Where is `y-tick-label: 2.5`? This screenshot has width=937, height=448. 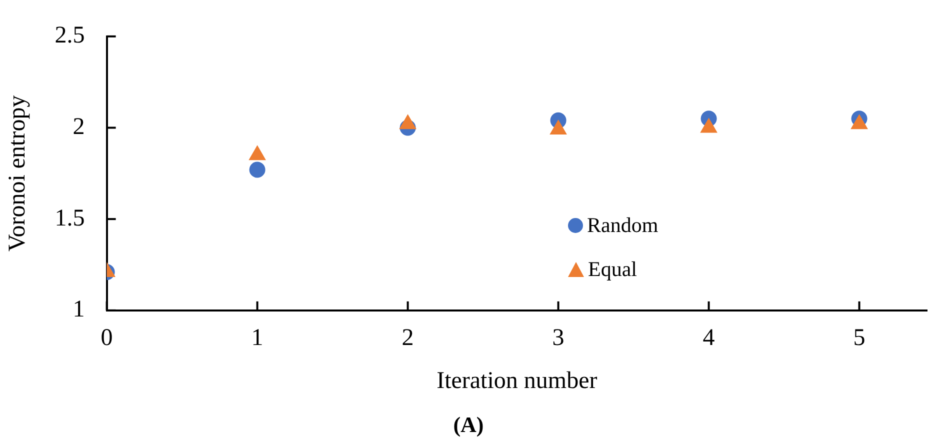 y-tick-label: 2.5 is located at coordinates (69, 35).